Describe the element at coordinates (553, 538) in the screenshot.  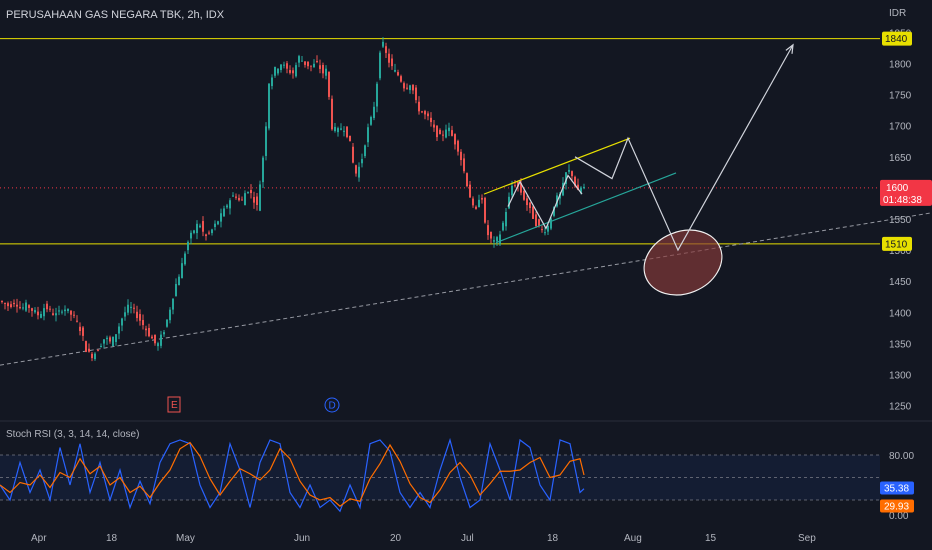
I see `time-label-18: 18` at that location.